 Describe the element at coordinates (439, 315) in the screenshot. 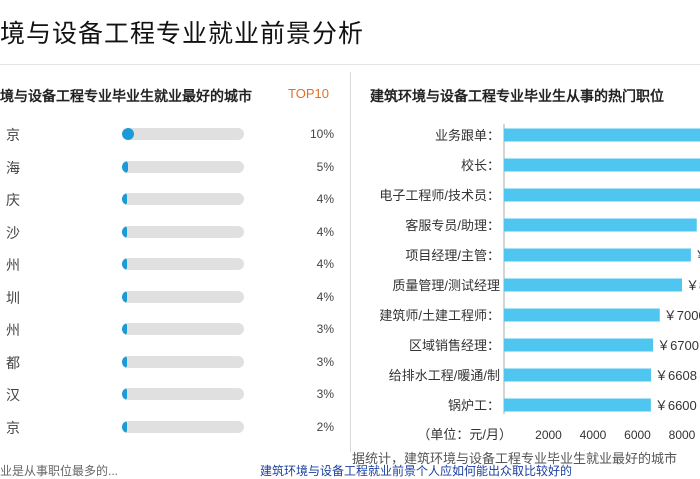

I see `job-category-label: 建筑师/土建工程师：` at that location.